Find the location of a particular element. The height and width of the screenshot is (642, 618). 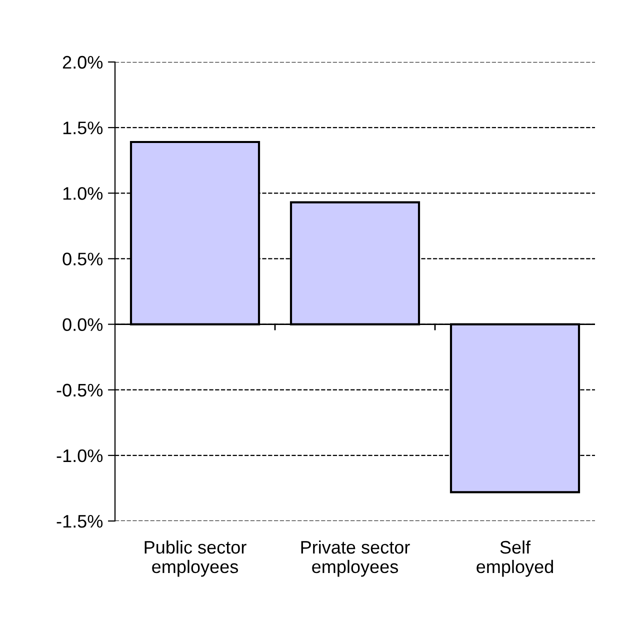

y-tick-label: -1.5% is located at coordinates (79, 521).